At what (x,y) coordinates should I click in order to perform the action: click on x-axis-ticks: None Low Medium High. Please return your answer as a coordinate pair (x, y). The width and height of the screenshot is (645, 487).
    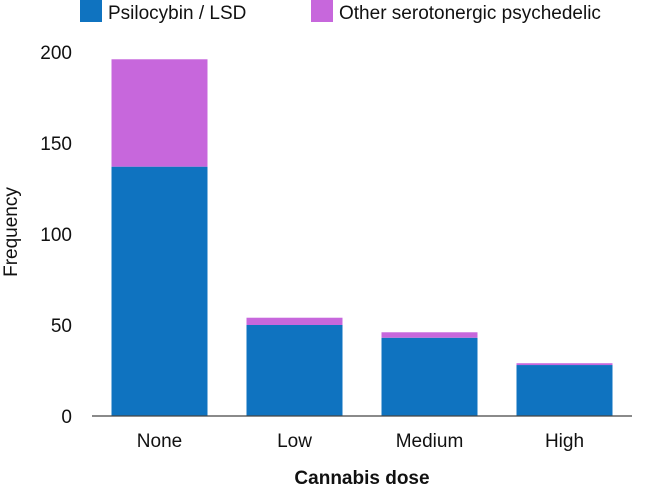
    Looking at the image, I should click on (360, 441).